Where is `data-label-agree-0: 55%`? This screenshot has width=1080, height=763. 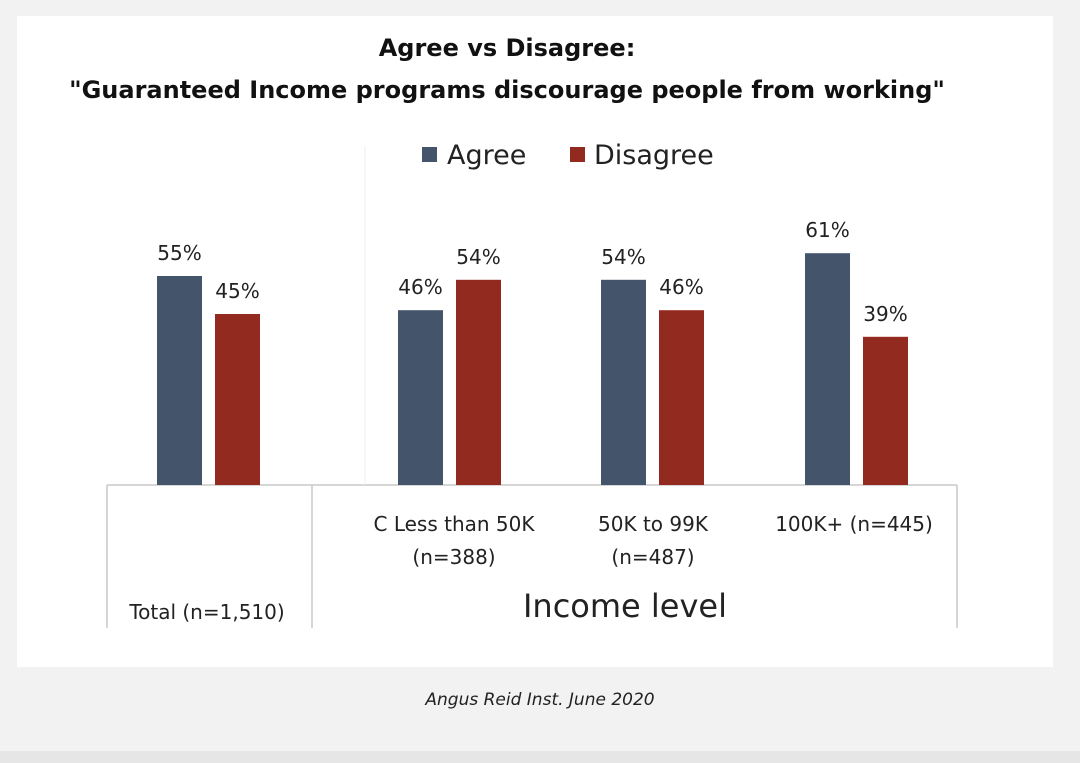 data-label-agree-0: 55% is located at coordinates (179, 253).